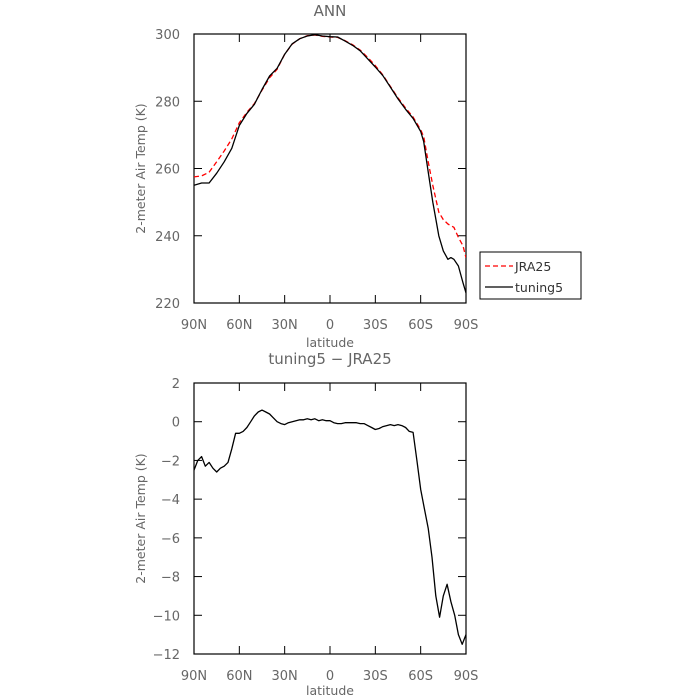 Image resolution: width=700 pixels, height=700 pixels. I want to click on y-tick-label: −12, so click(166, 655).